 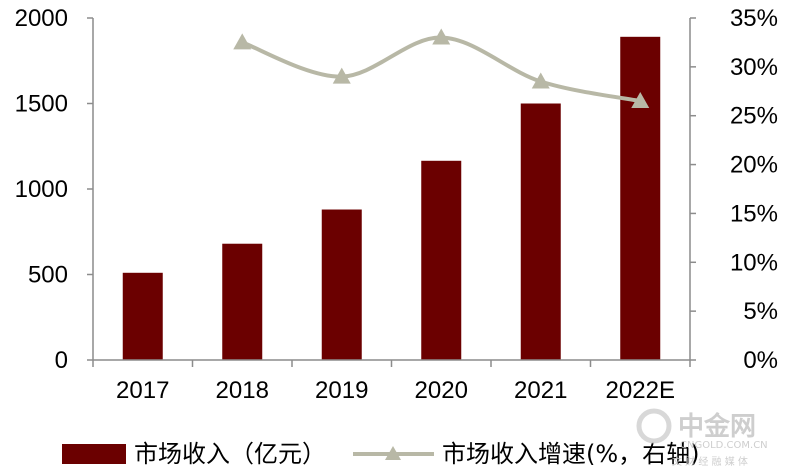 I want to click on y-right-tick-label: 0%, so click(x=760, y=360).